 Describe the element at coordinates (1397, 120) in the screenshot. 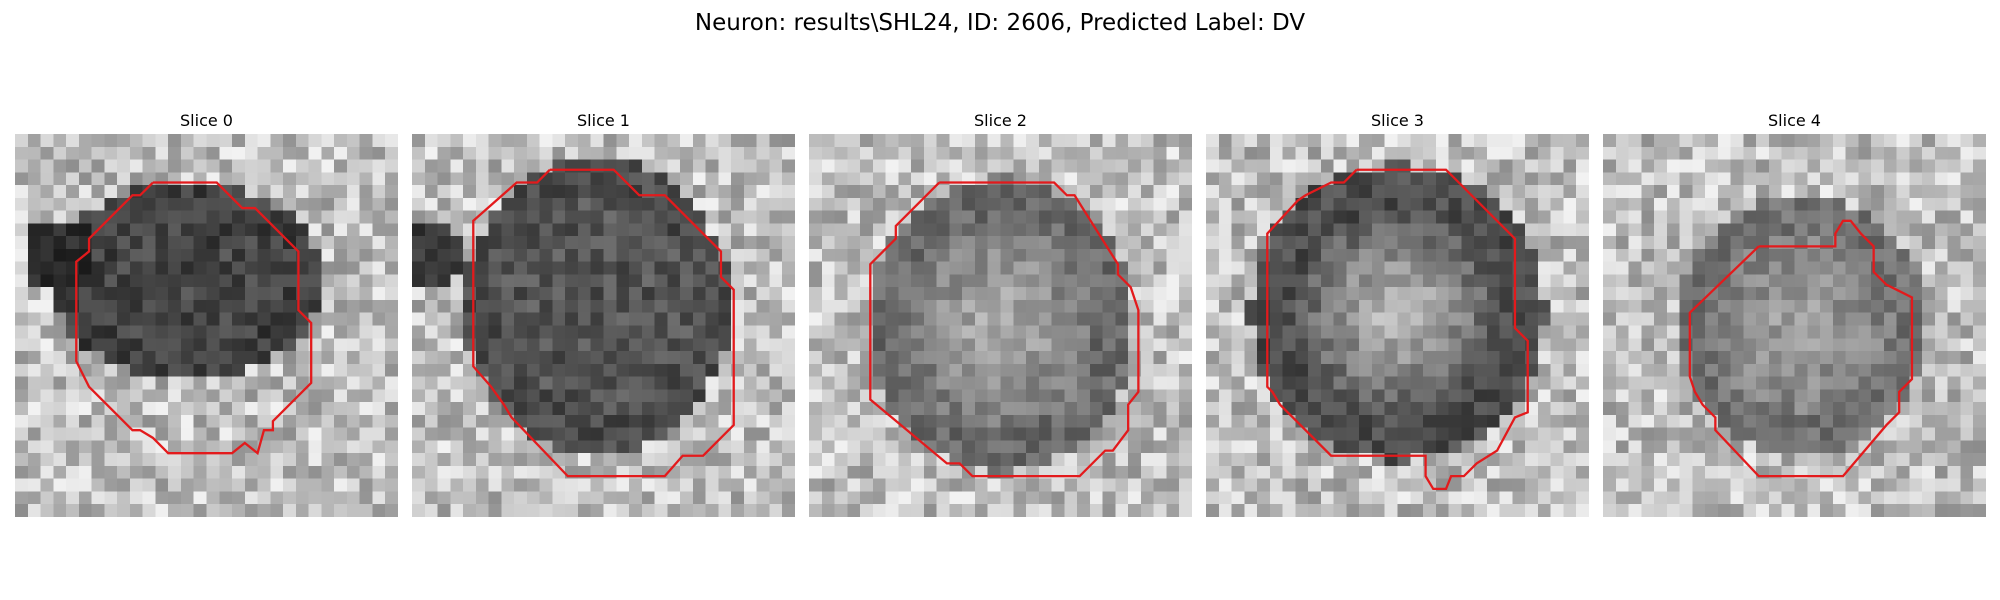

I see `slice-title: Slice 3` at that location.